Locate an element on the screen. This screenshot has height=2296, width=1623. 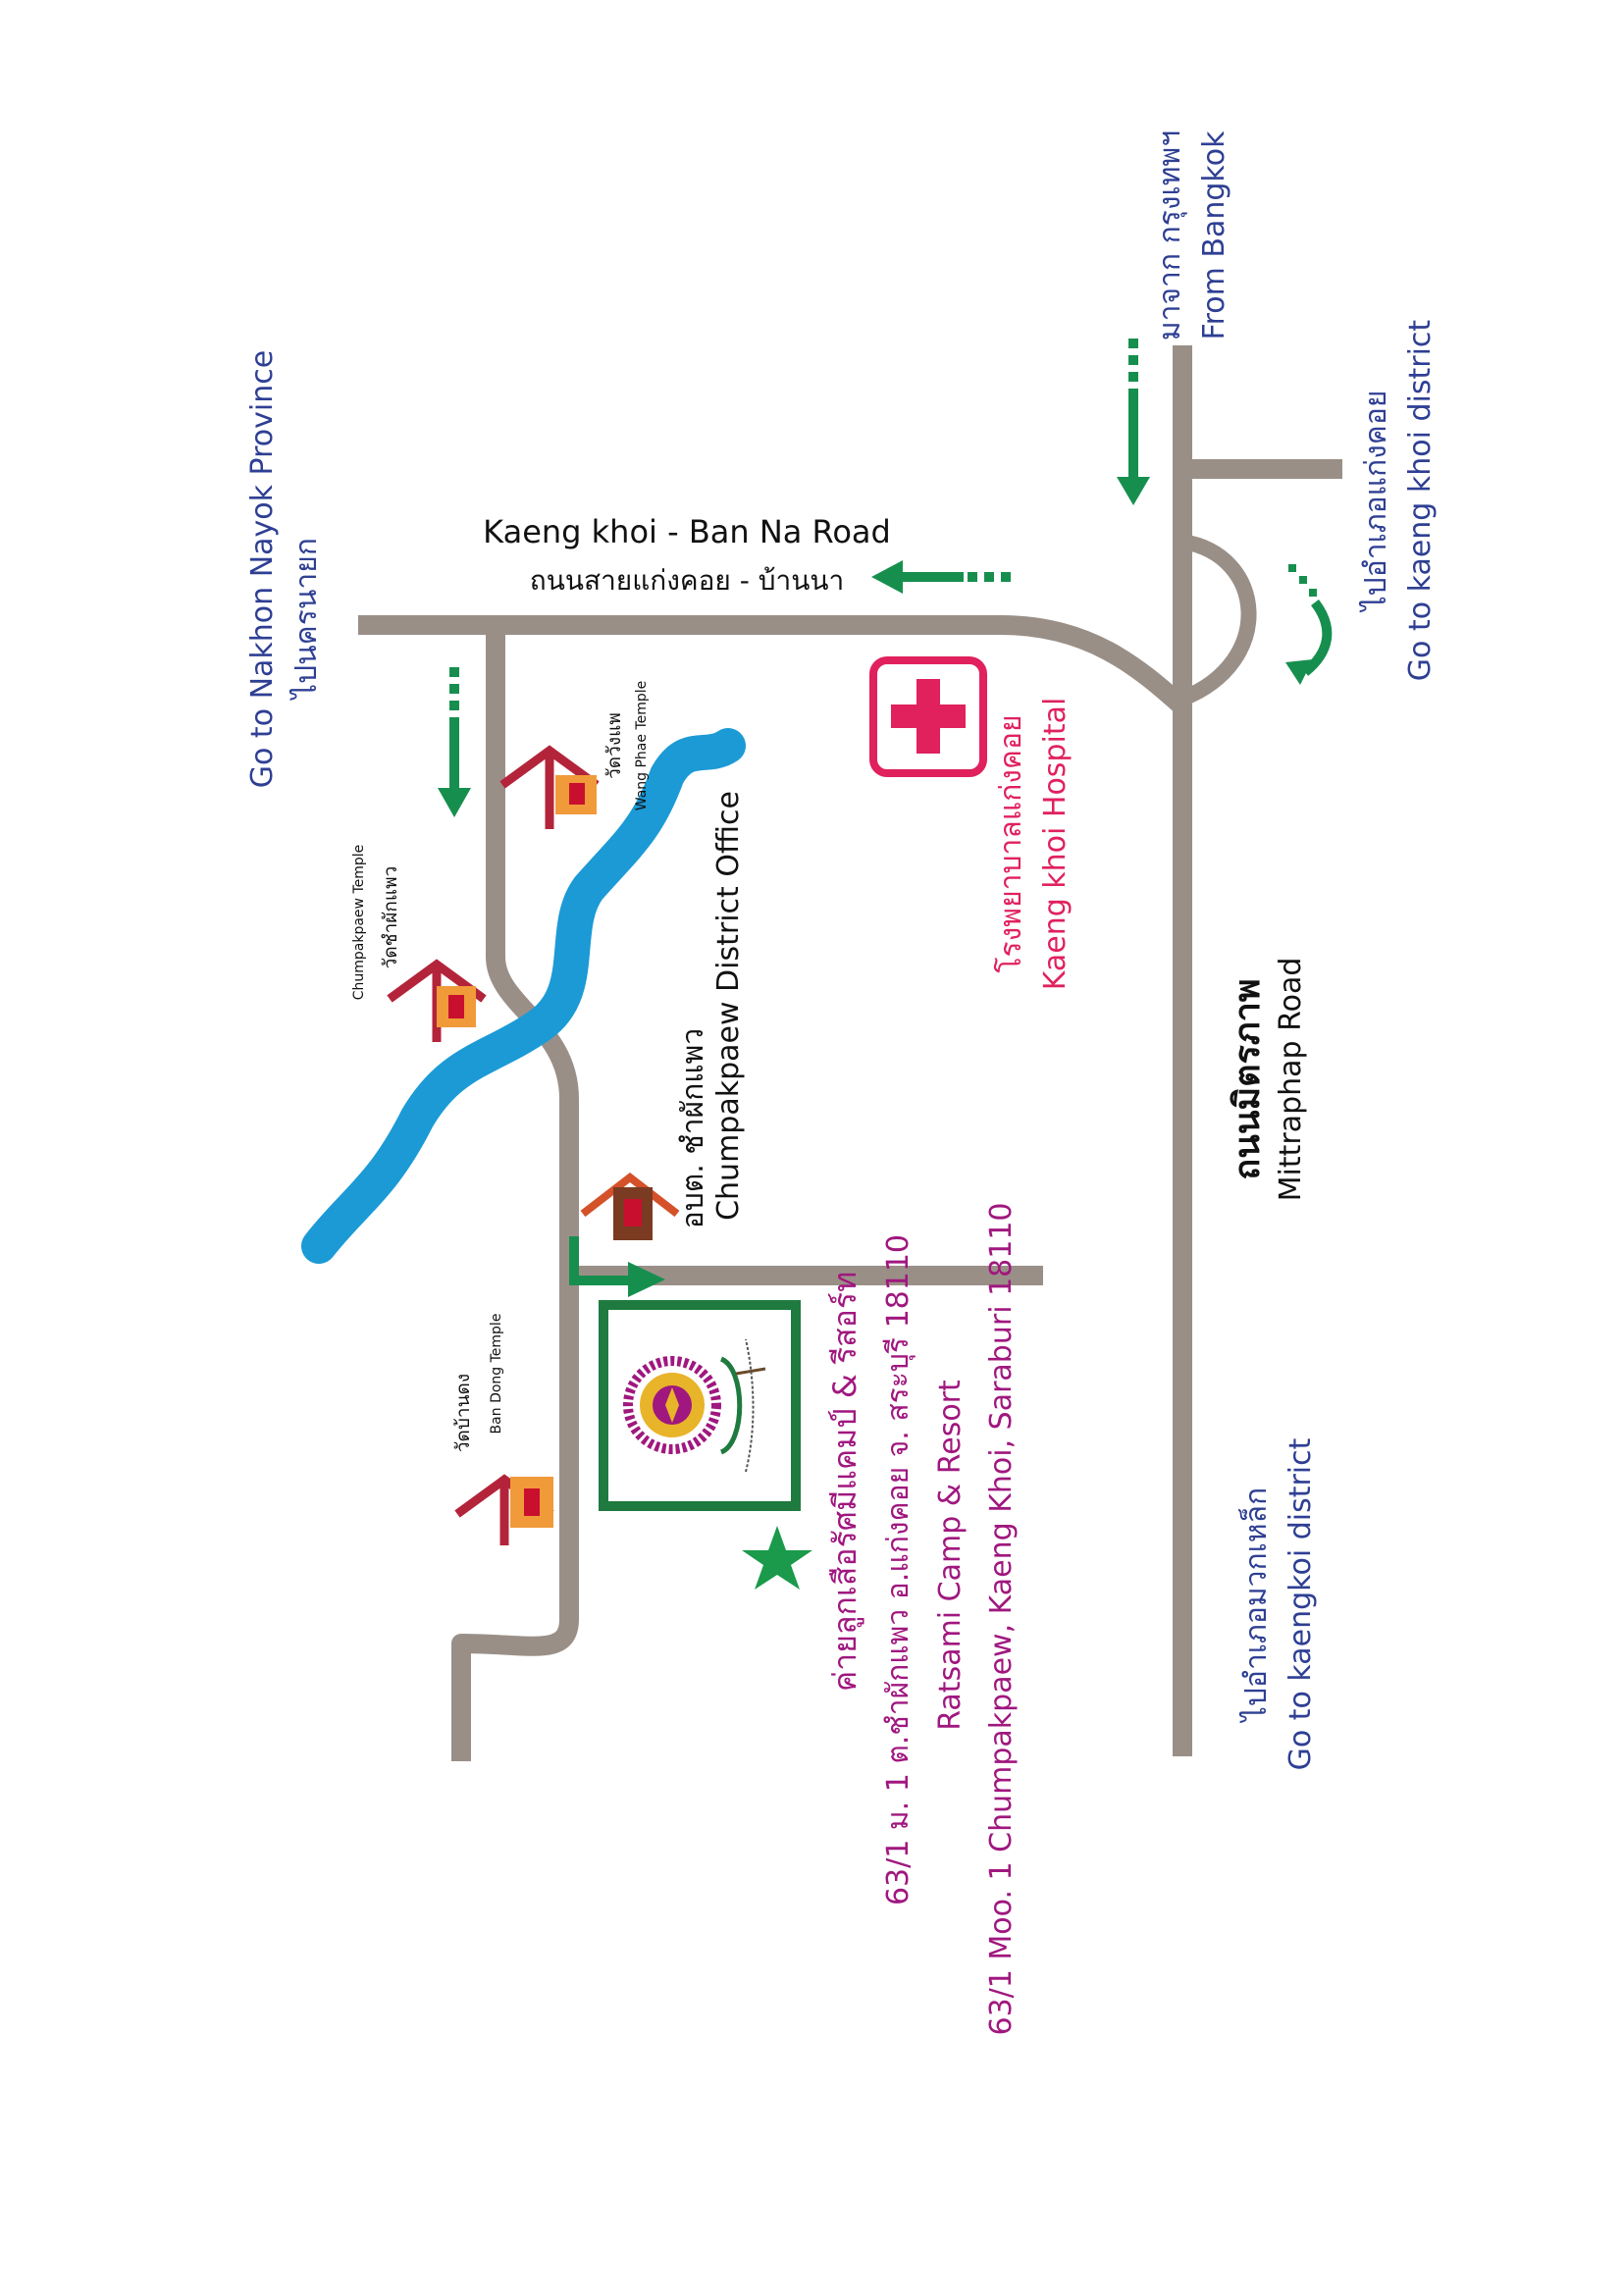
label-kaeng-khoi-en: Go to kaeng khoi district is located at coordinates (1420, 501).